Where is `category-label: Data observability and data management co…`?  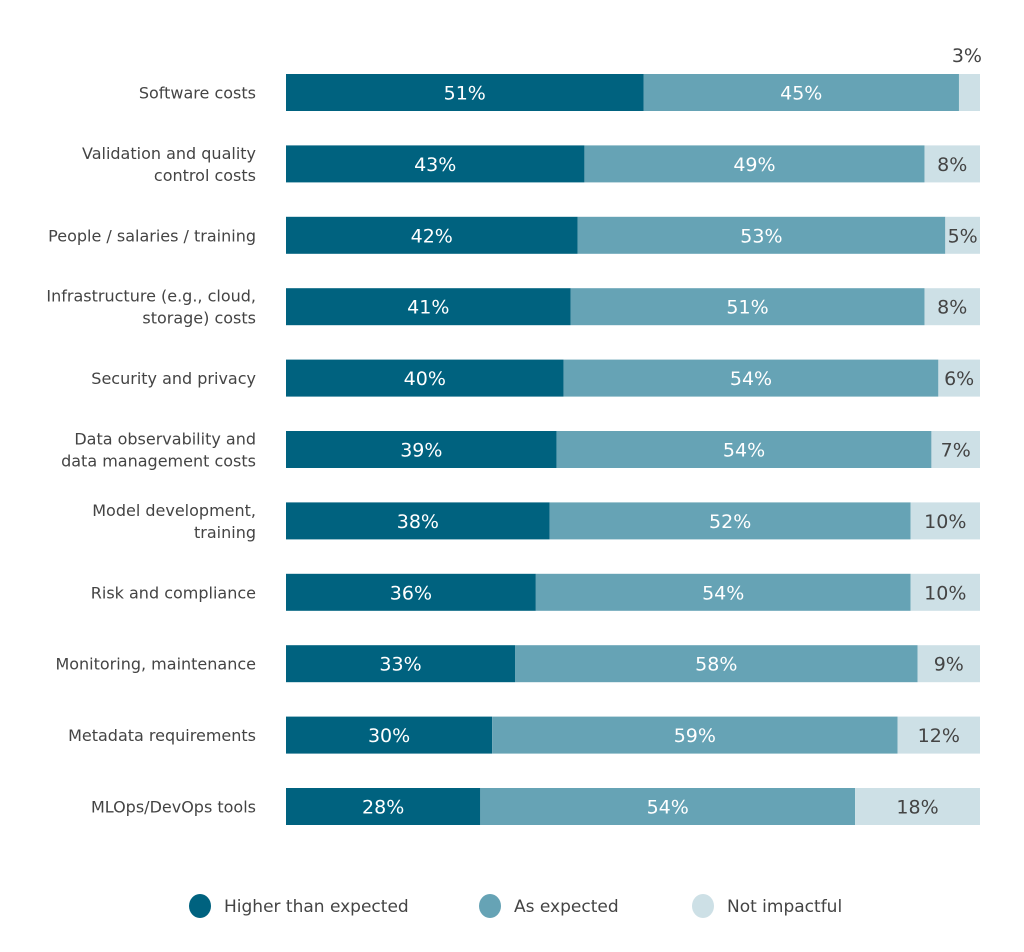 category-label: Data observability and data management co… is located at coordinates (158, 450).